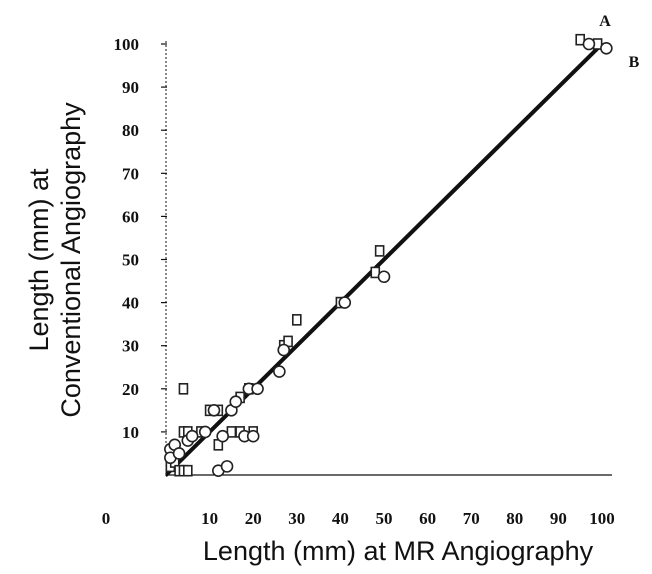  What do you see at coordinates (130, 346) in the screenshot?
I see `y-tick-label: 30` at bounding box center [130, 346].